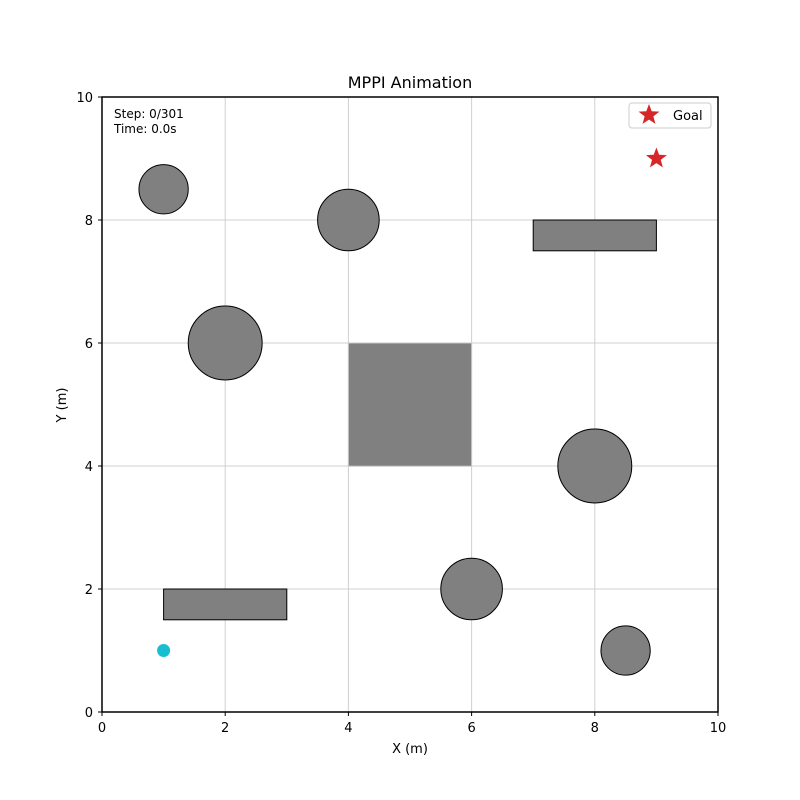 This screenshot has height=800, width=800. Describe the element at coordinates (102, 728) in the screenshot. I see `x-tick-label: 0` at that location.